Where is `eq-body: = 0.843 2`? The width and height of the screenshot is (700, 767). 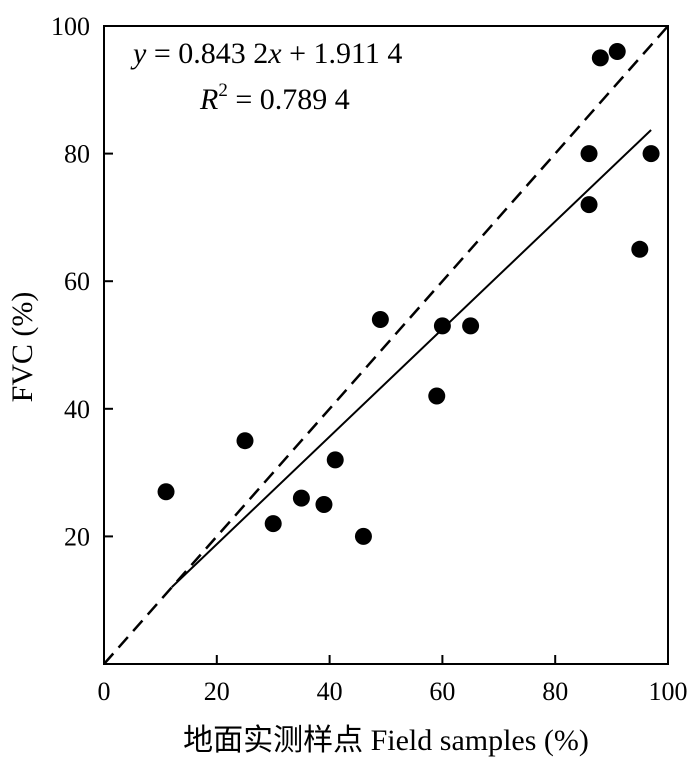
eq-body: = 0.843 2 is located at coordinates (207, 53).